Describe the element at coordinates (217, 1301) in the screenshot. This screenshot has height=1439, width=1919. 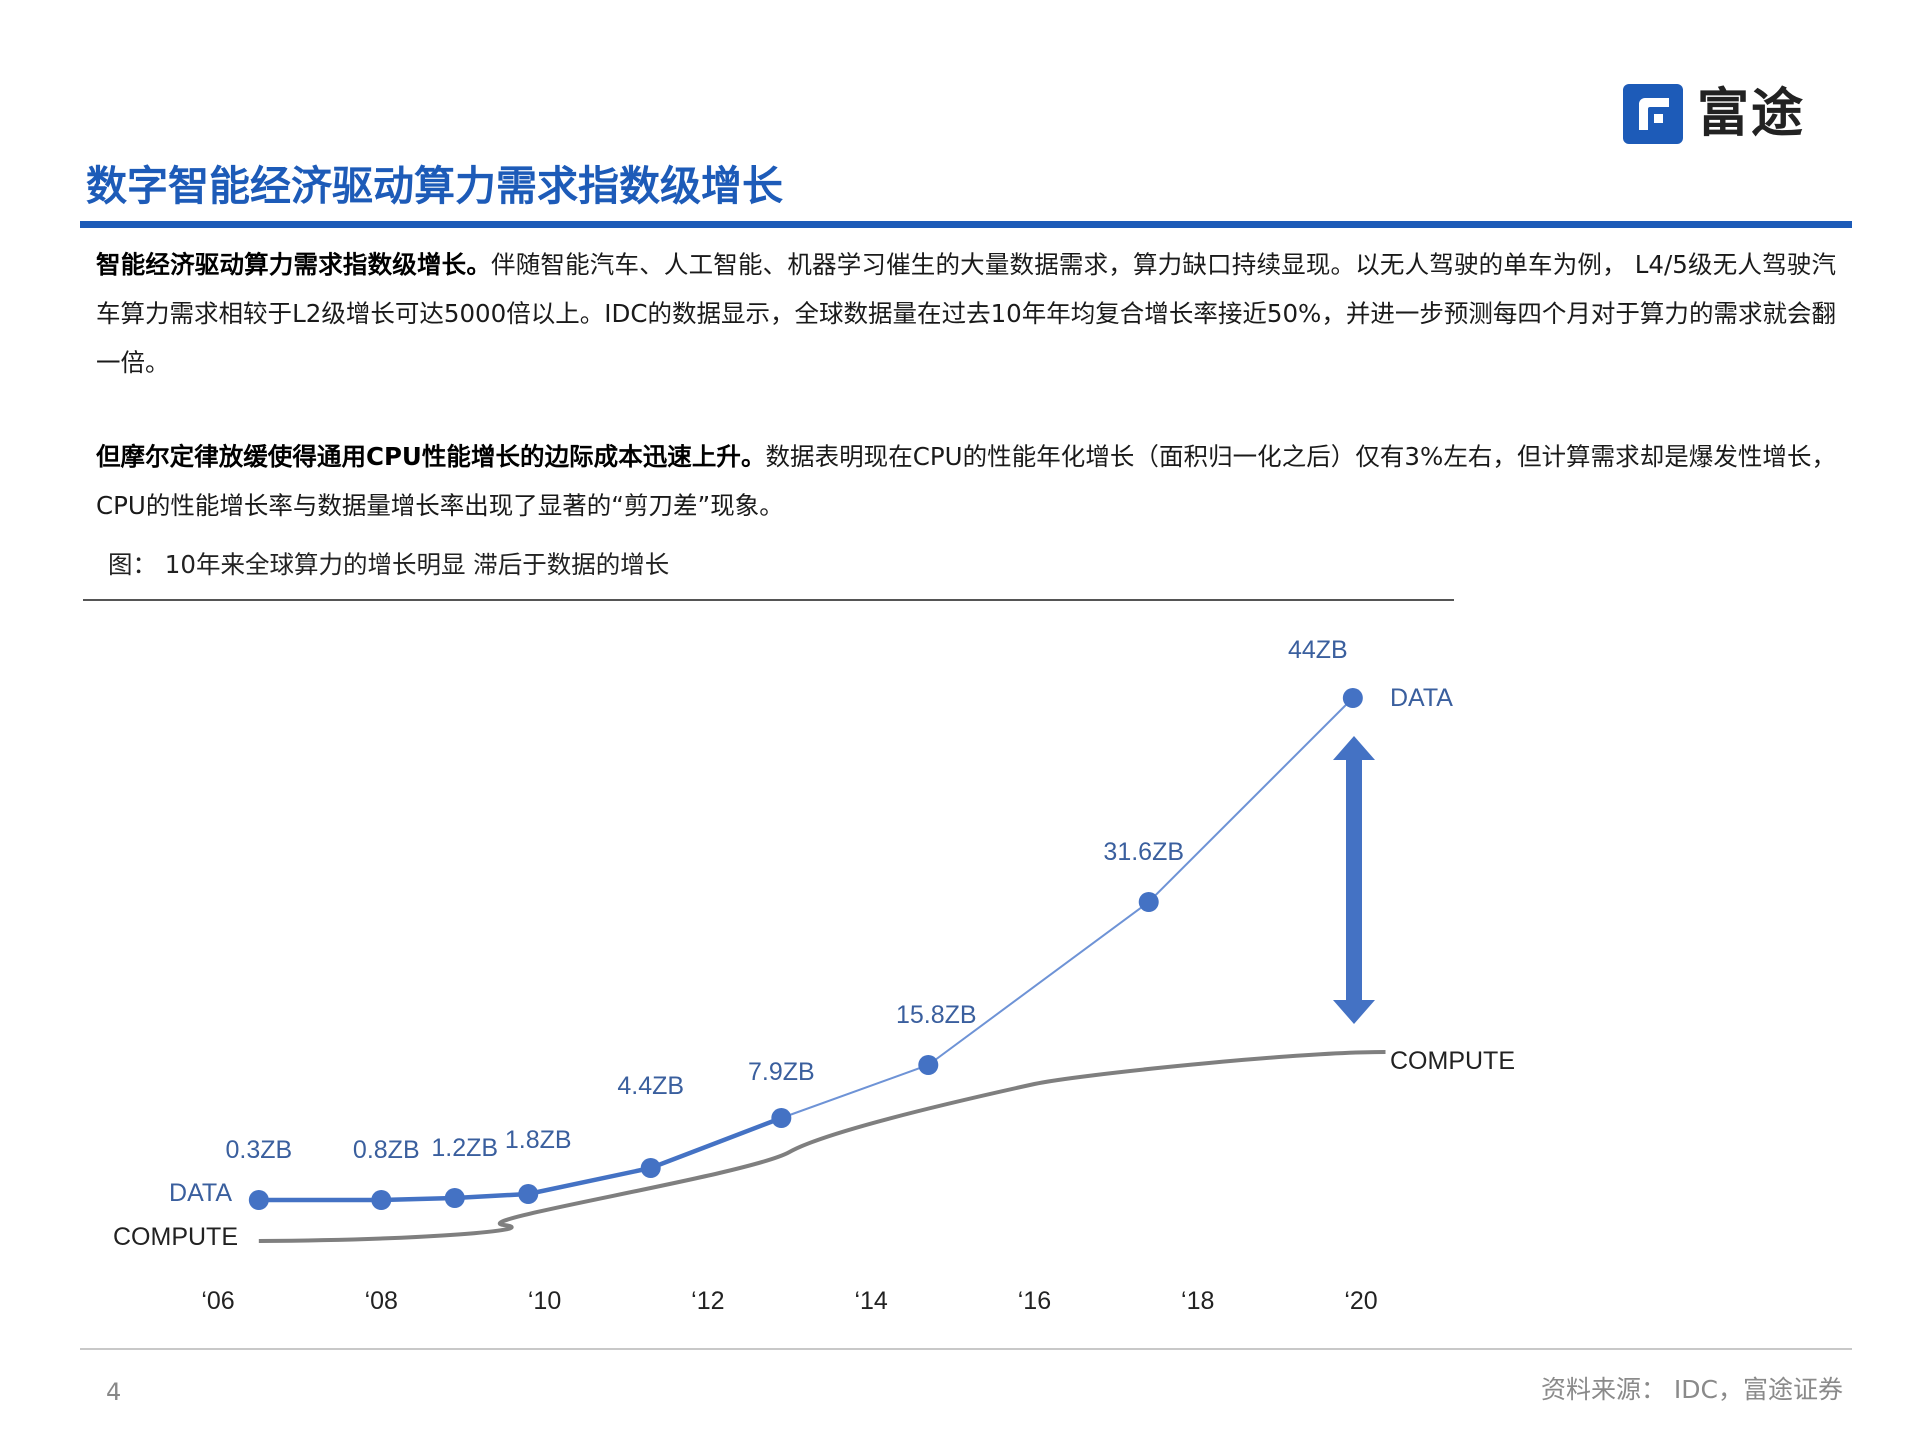
I see `x-tick-label: ‘06` at that location.